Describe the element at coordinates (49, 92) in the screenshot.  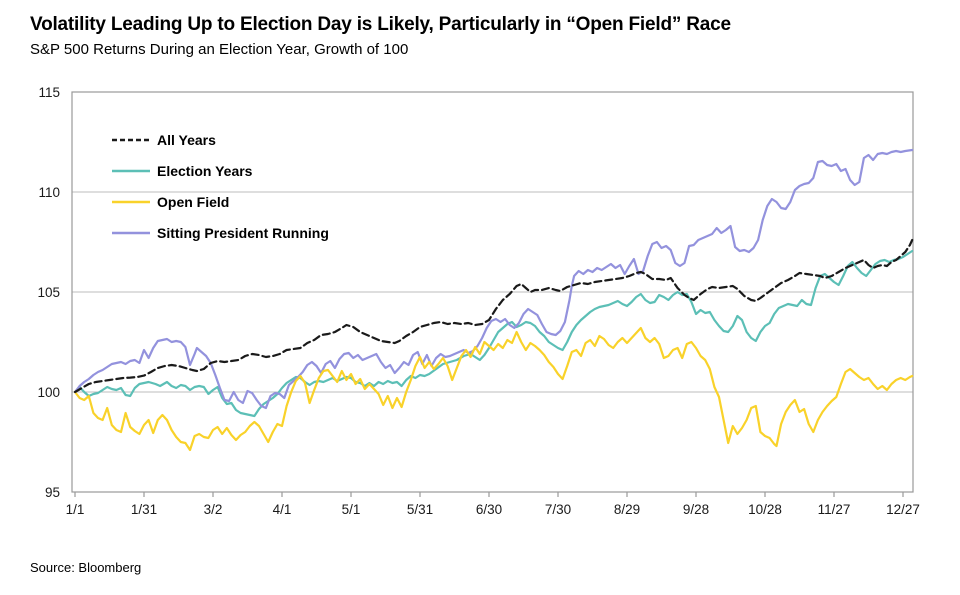
I see `y-tick-label: 115` at that location.